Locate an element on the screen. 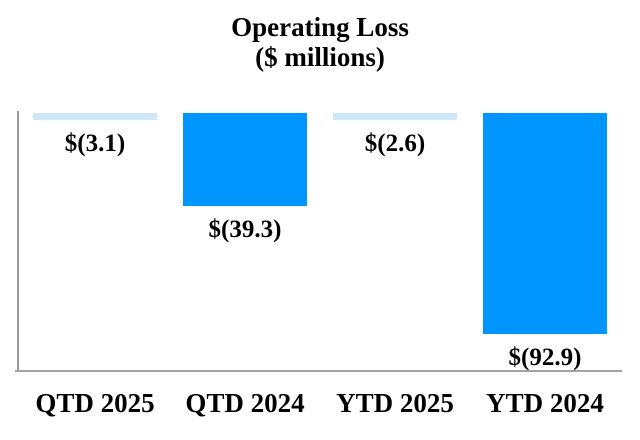 The height and width of the screenshot is (440, 640). bar-slot: $(92.9) is located at coordinates (545, 242).